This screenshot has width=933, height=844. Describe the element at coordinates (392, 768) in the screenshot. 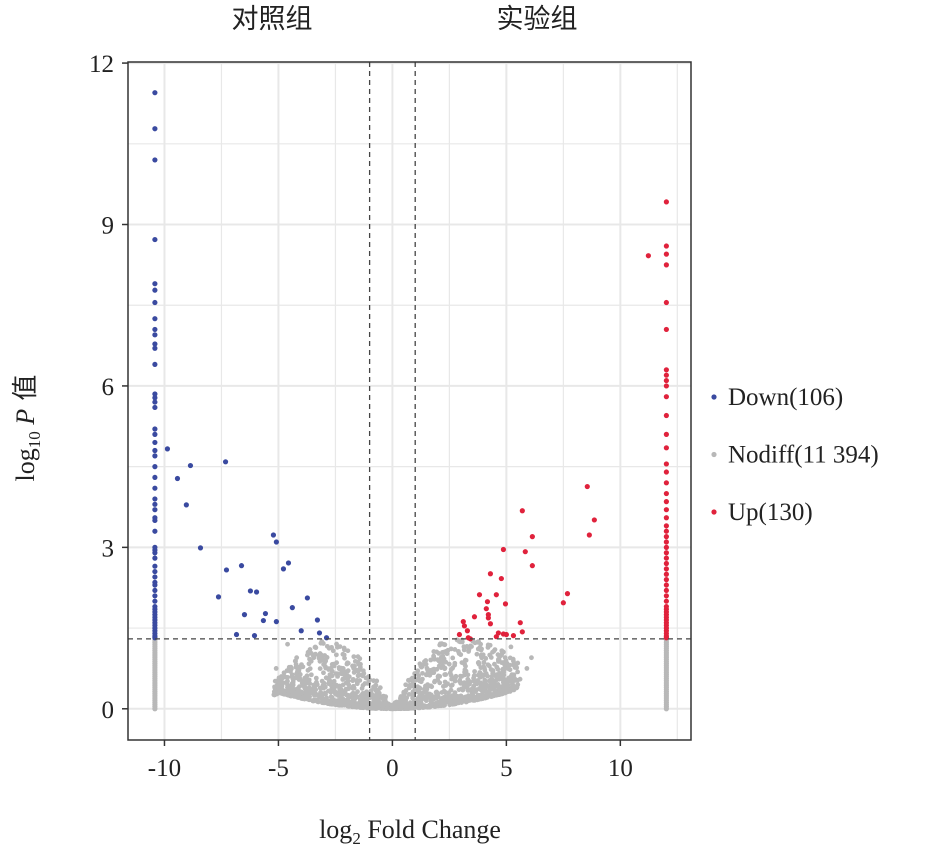

I see `x-tick-label: 0` at that location.